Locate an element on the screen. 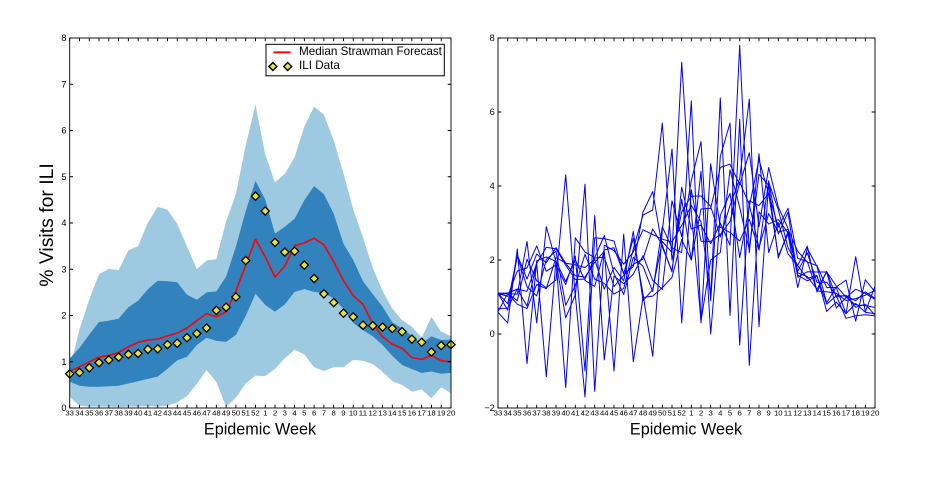  svg-text: −2 is located at coordinates (489, 408).